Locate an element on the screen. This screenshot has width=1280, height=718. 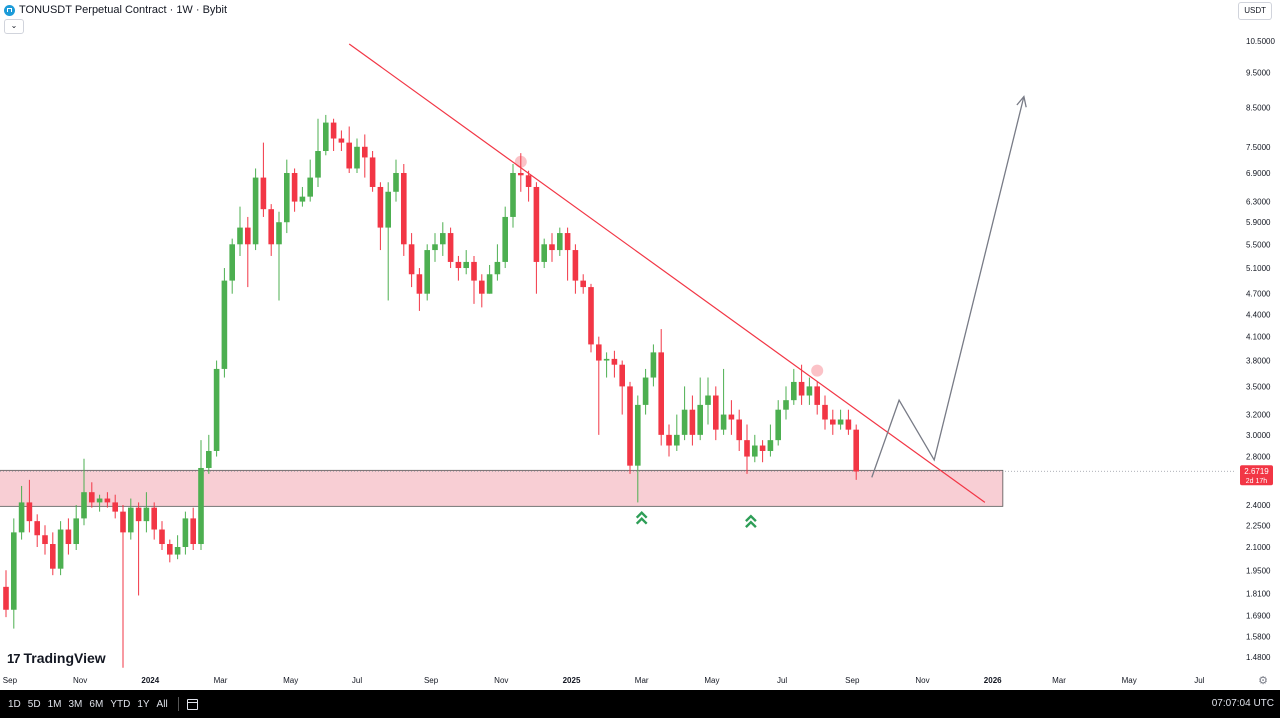
calendar-icon is located at coordinates (192, 704).